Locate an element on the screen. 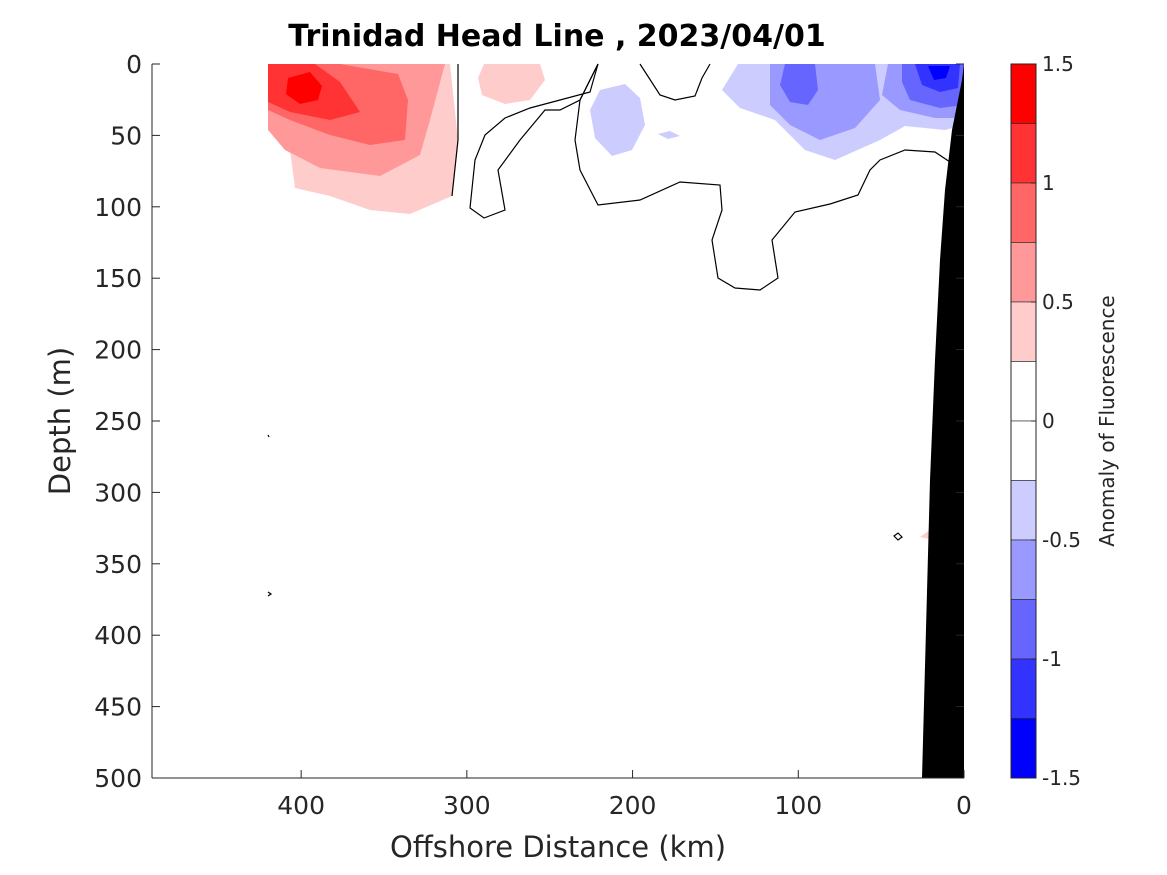 The image size is (1167, 875). colorbar-tick-label: -1.5 is located at coordinates (1061, 778).